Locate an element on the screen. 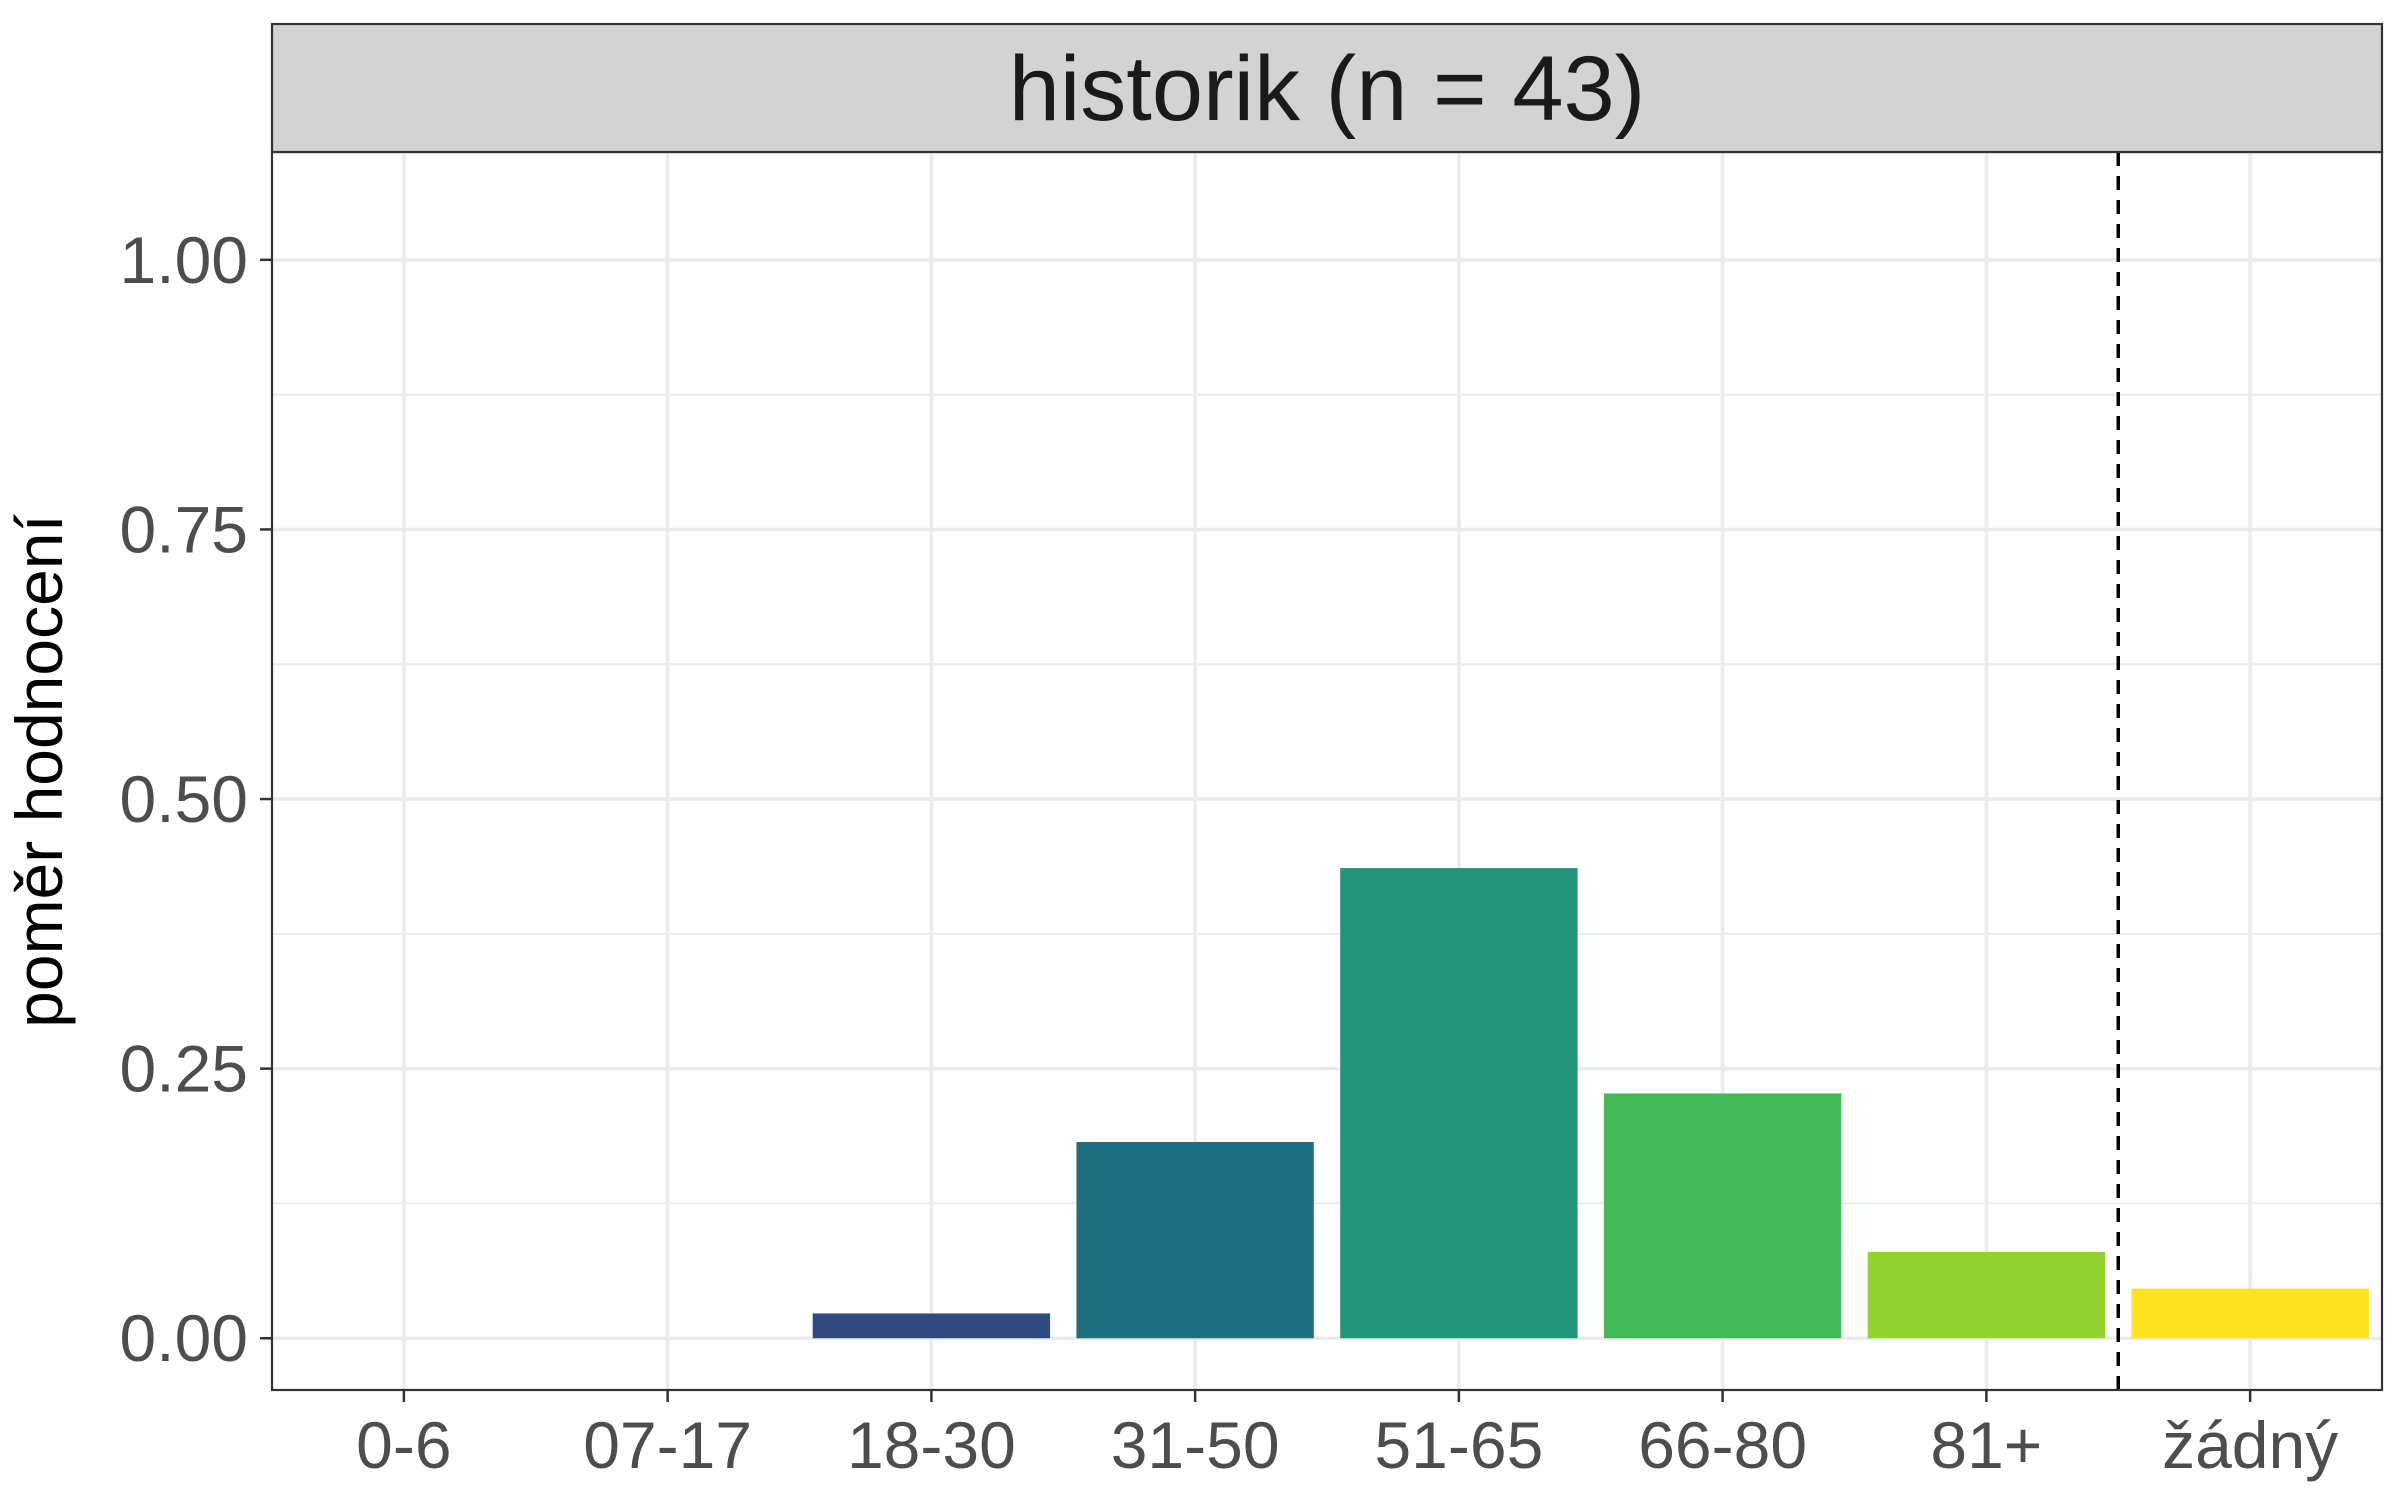 This screenshot has height=1500, width=2400. x-tick-label: 66-80 is located at coordinates (1722, 1445).